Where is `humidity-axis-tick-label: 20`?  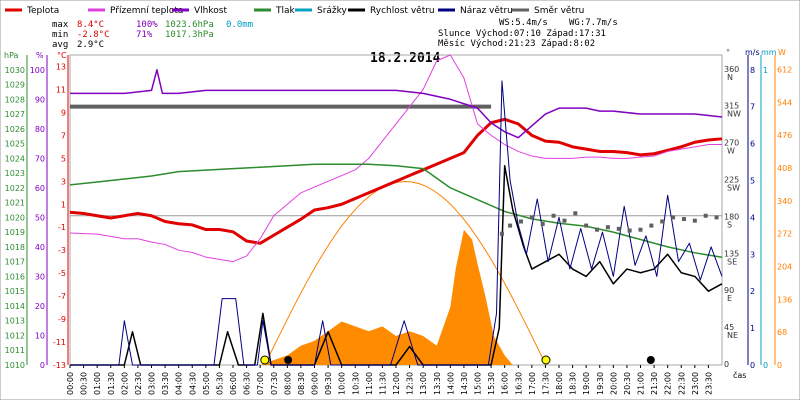
humidity-axis-tick-label: 20 is located at coordinates (40, 306).